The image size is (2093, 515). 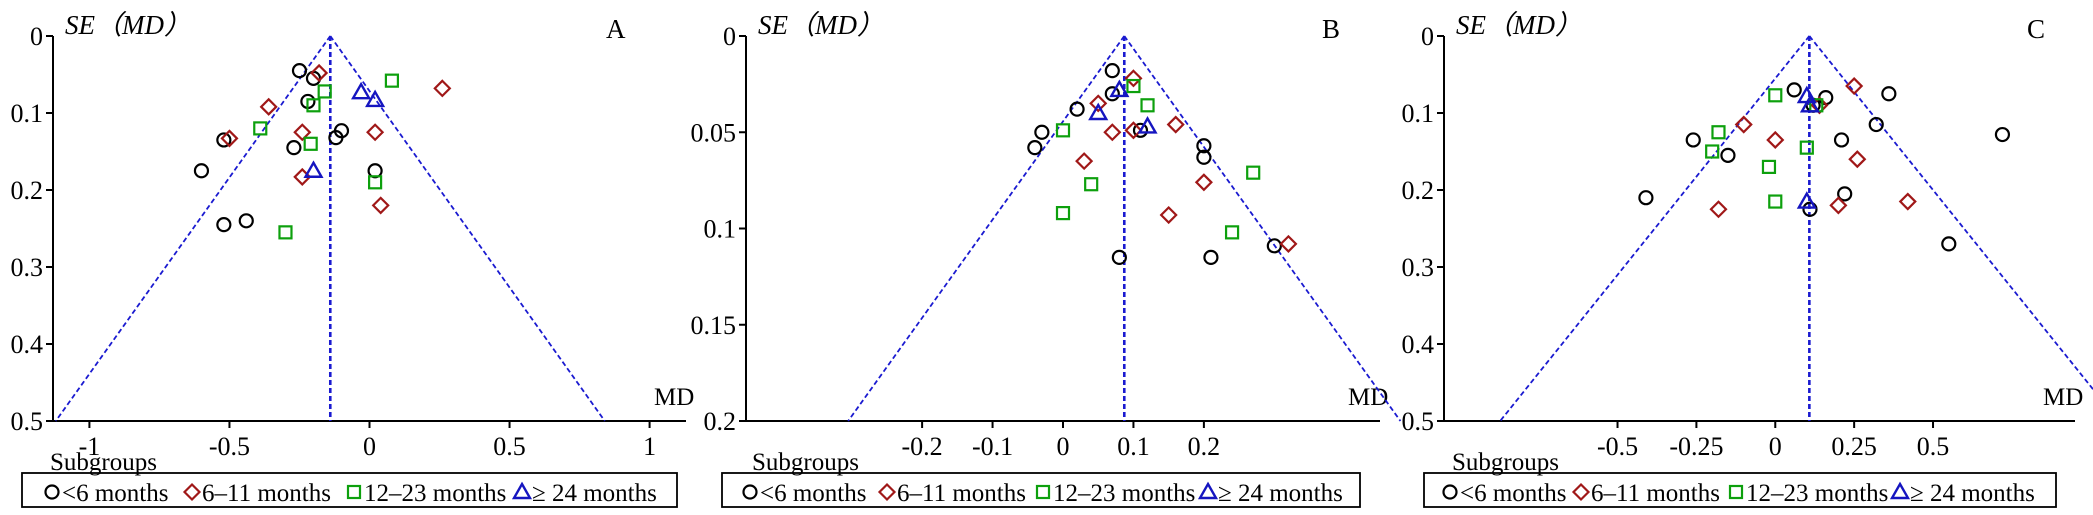 What do you see at coordinates (992, 446) in the screenshot?
I see `x-tick-label: -0.1` at bounding box center [992, 446].